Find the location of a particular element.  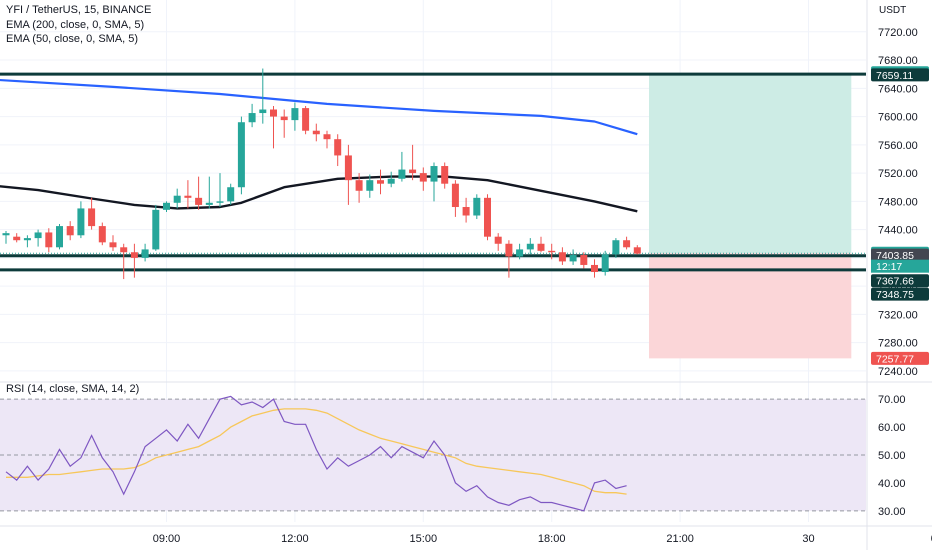

price-tick-label: 7440.00 is located at coordinates (898, 231).